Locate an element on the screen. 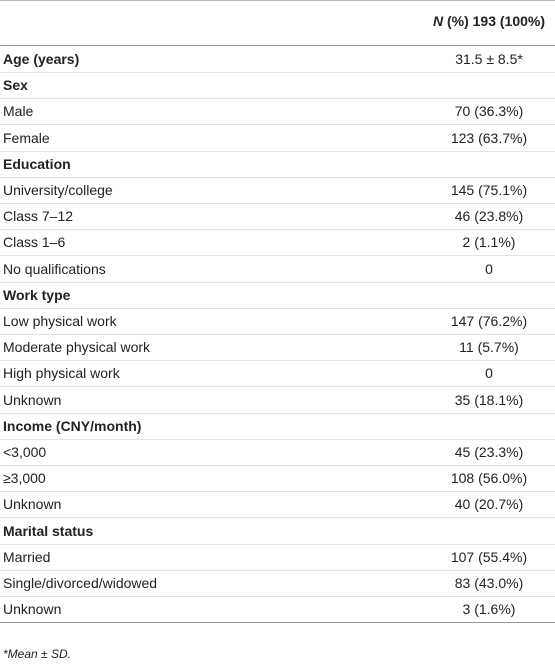 This screenshot has height=665, width=555. row-value: 147 (76.2%) is located at coordinates (489, 321).